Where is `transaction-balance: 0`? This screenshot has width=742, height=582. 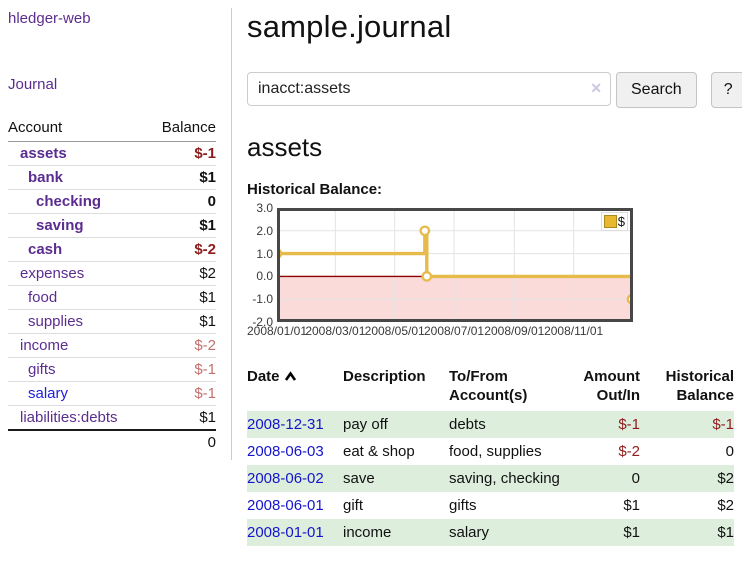 transaction-balance: 0 is located at coordinates (729, 451).